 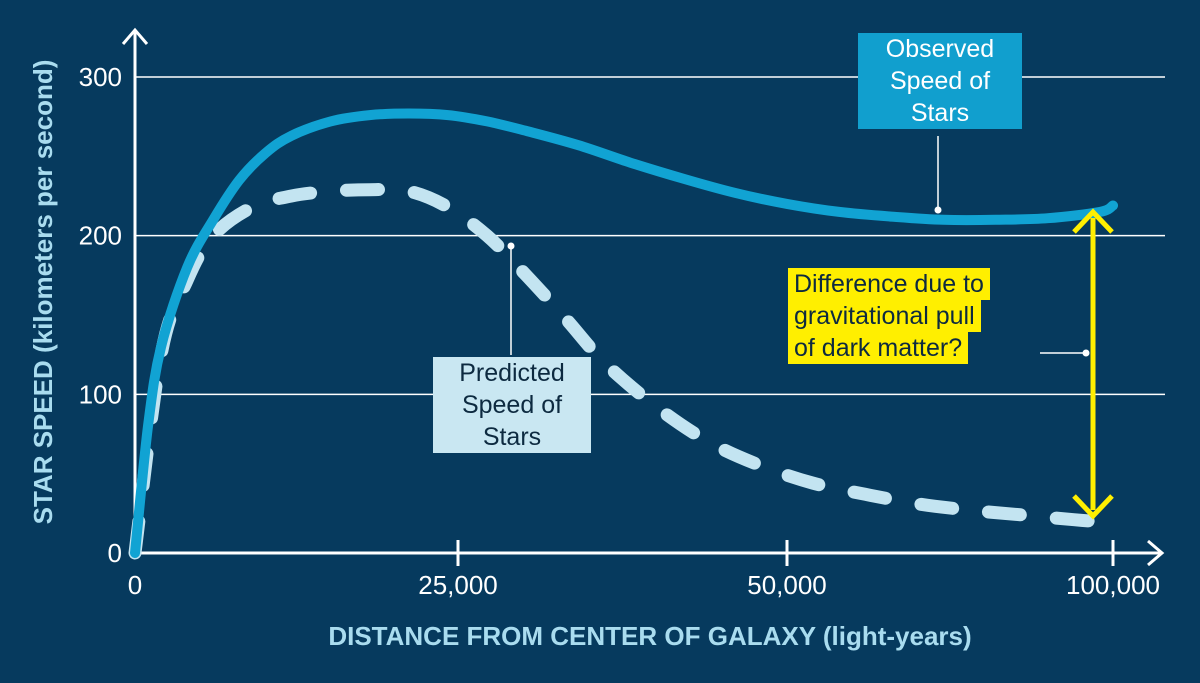 I want to click on x-axis-title-unit: (light-years), so click(x=897, y=636).